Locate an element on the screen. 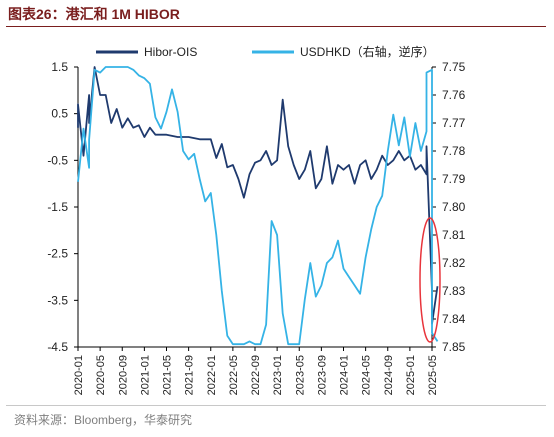 The width and height of the screenshot is (554, 437). left-tick-label: -1.5 is located at coordinates (57, 207).